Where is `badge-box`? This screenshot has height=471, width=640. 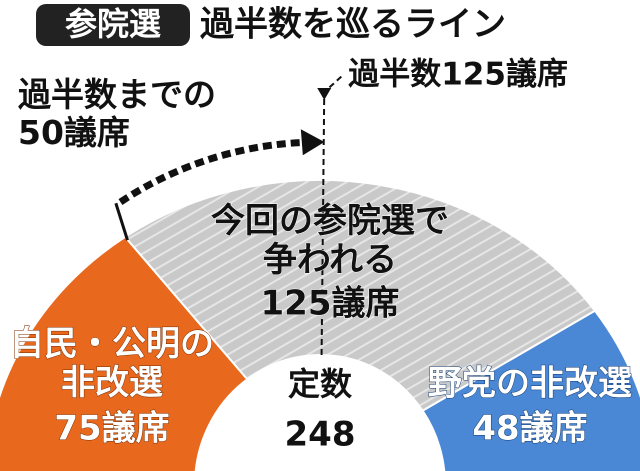 badge-box is located at coordinates (113, 25).